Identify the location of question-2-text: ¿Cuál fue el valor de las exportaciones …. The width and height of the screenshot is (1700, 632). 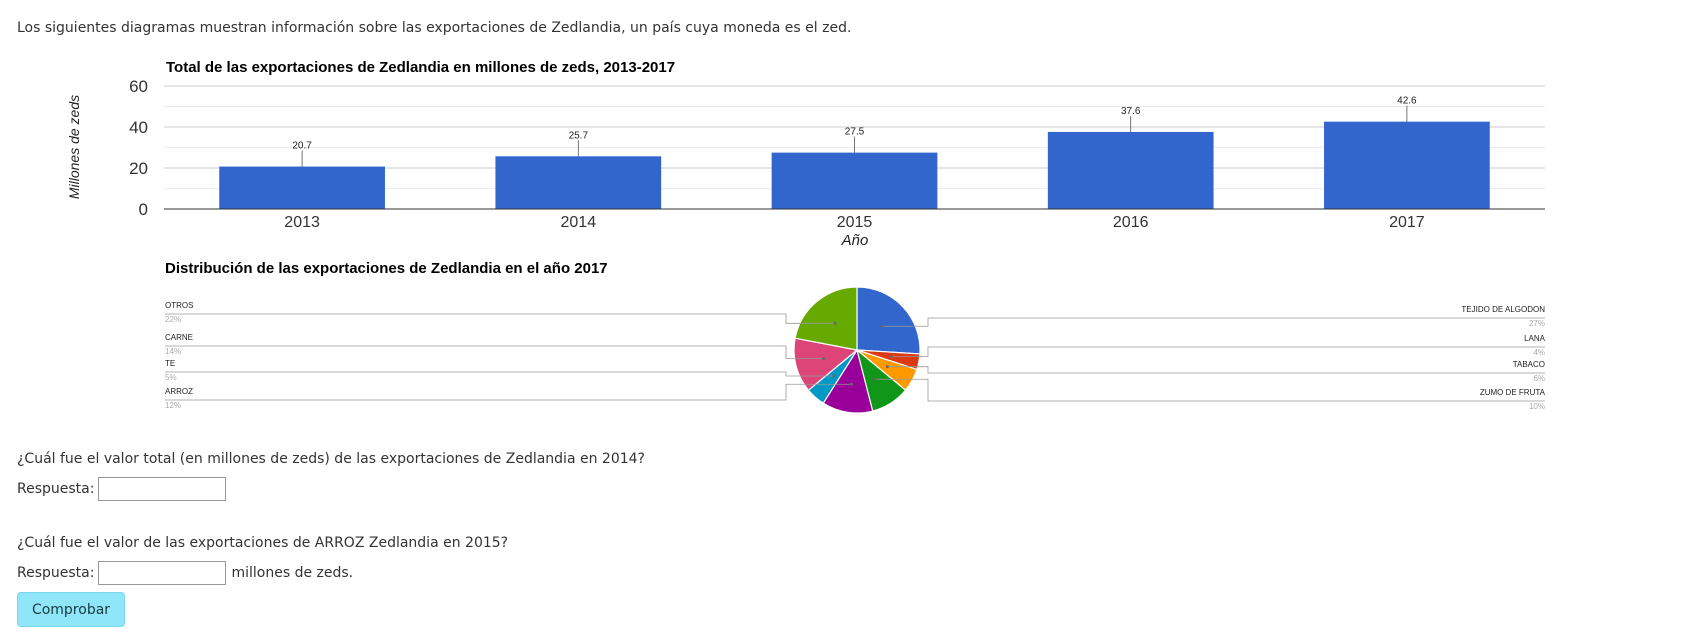
(263, 543).